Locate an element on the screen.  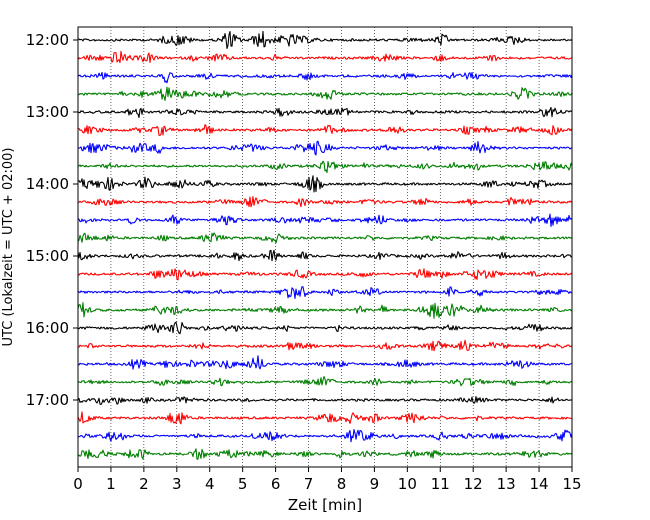
x-tick-label: 7 is located at coordinates (309, 484).